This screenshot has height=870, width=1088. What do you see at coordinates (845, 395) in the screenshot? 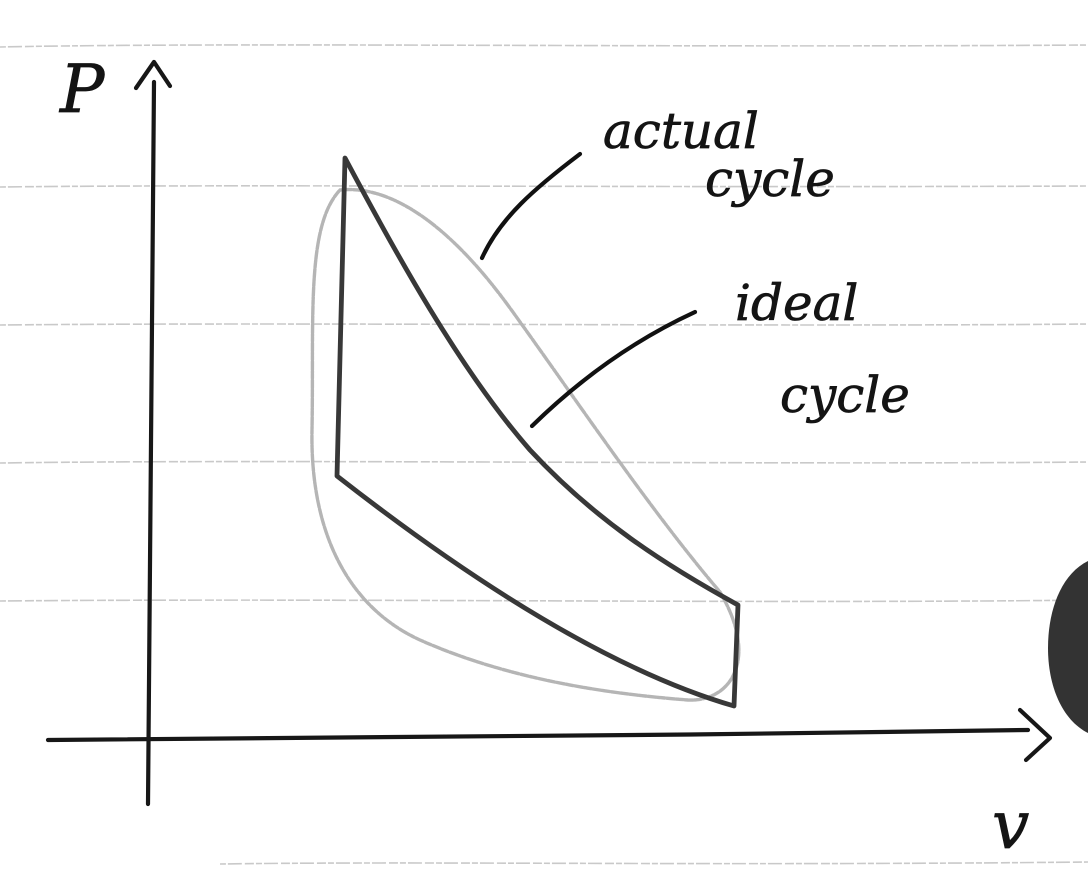
I see `ideal-cycle-label-line2: cycle` at bounding box center [845, 395].